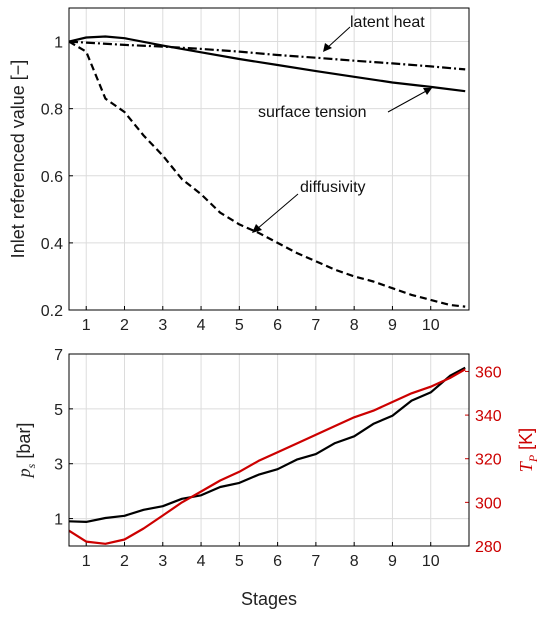 The image size is (550, 617). What do you see at coordinates (488, 372) in the screenshot?
I see `y2-tick-label: 360` at bounding box center [488, 372].